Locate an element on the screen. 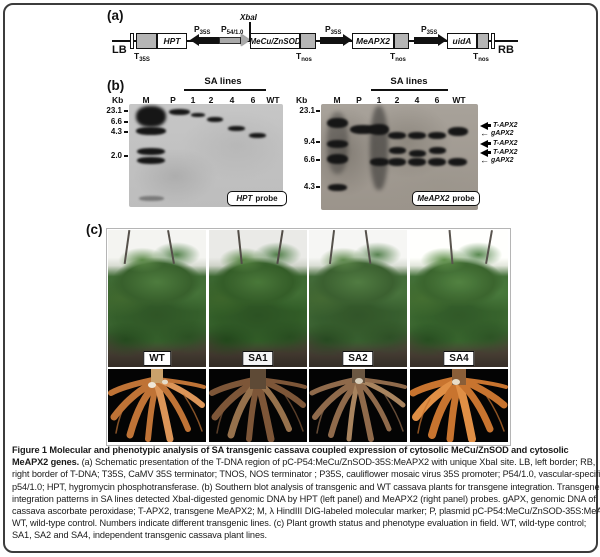  xbai-site-label: XbaI is located at coordinates (248, 17).